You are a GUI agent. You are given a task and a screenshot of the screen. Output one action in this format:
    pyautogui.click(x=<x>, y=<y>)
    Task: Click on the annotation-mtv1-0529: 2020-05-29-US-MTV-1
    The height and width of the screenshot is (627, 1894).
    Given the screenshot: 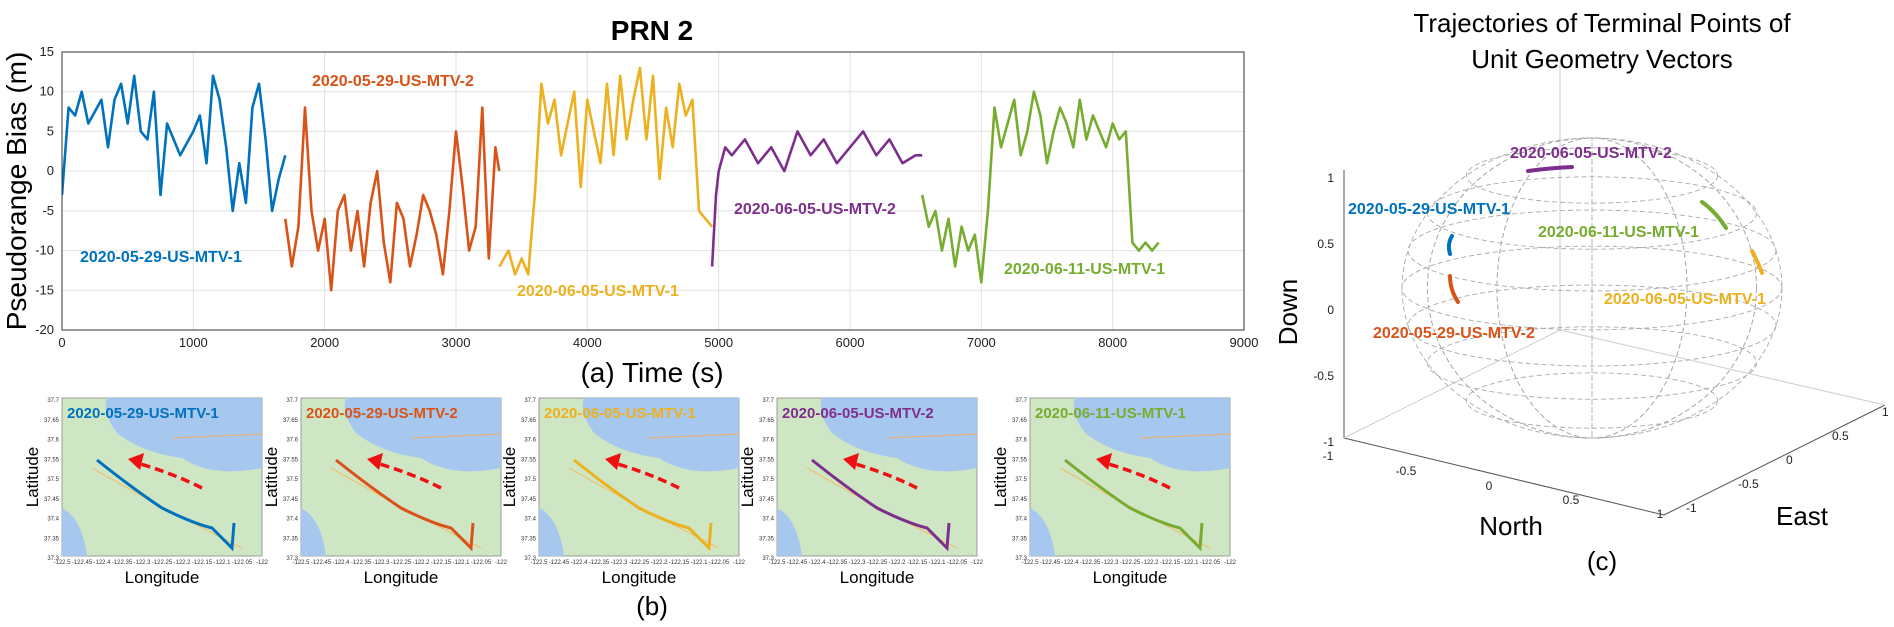 What is the action you would take?
    pyautogui.click(x=161, y=257)
    